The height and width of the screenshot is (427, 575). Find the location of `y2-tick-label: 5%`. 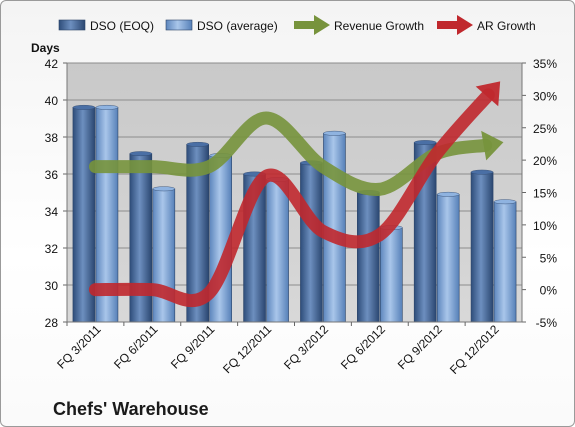

y2-tick-label: 5% is located at coordinates (549, 258).